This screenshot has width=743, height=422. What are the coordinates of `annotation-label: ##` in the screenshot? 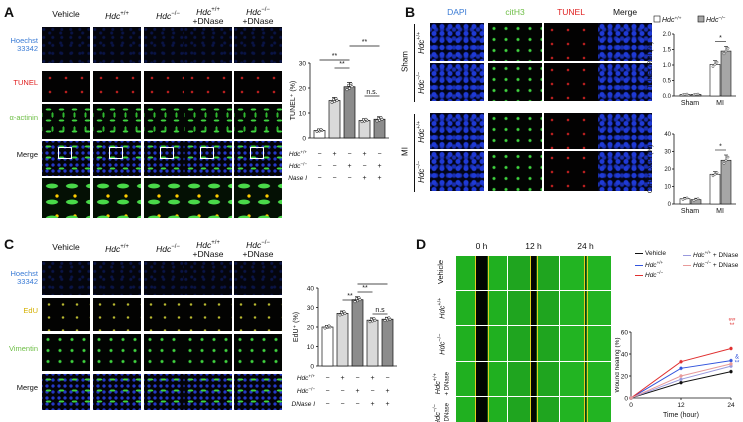 It's located at (732, 320).